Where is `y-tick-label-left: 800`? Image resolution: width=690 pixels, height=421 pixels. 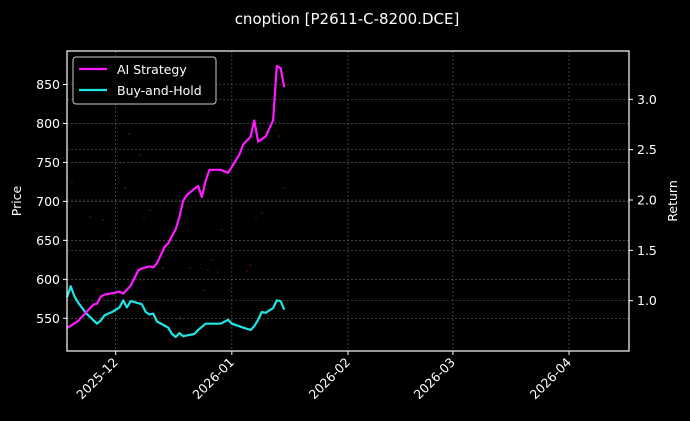
y-tick-label-left: 800 is located at coordinates (48, 123).